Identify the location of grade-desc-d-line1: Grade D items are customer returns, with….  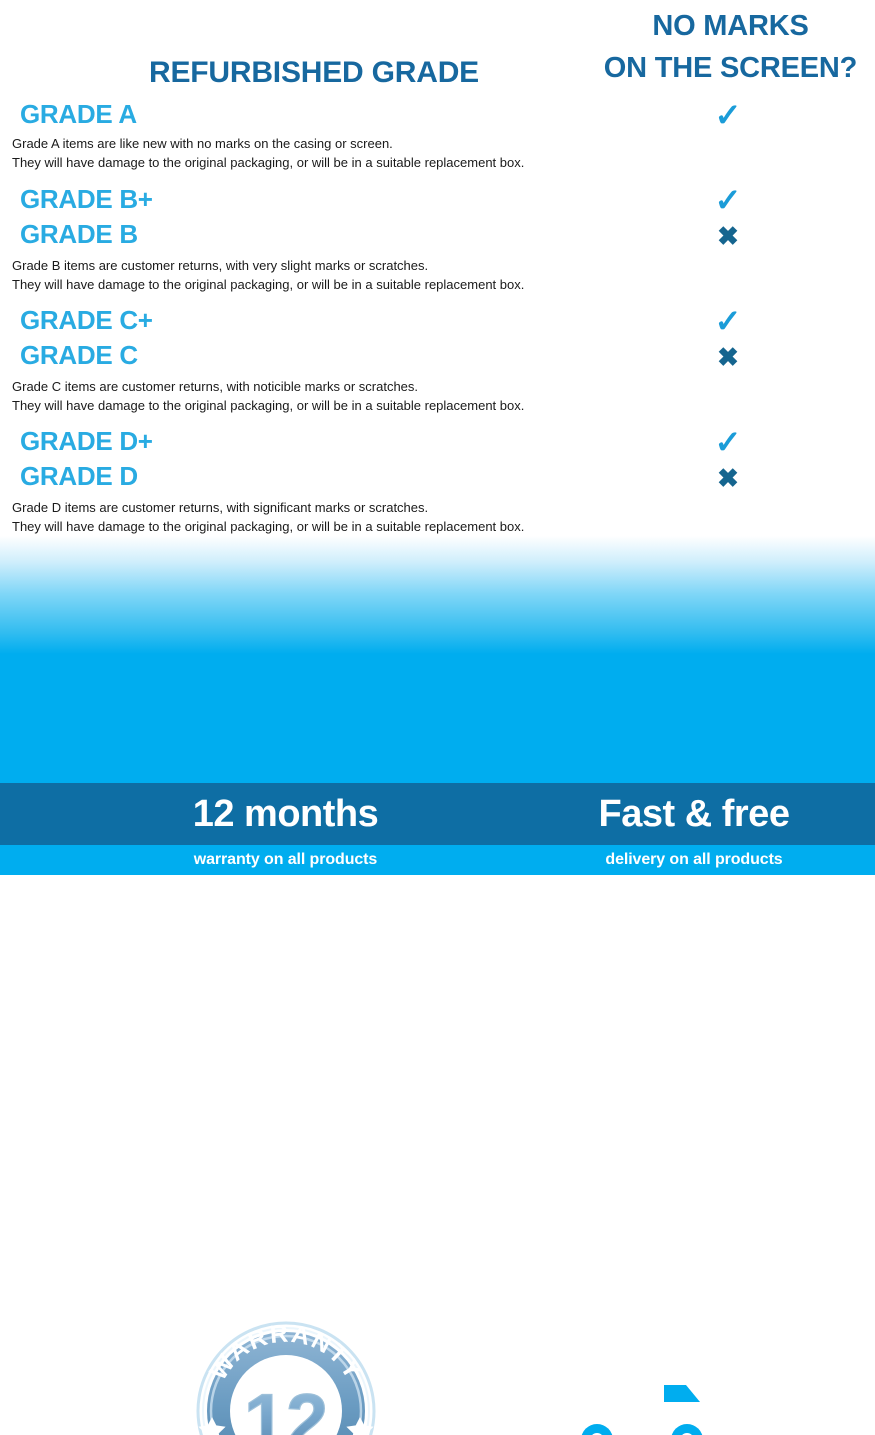
(220, 507).